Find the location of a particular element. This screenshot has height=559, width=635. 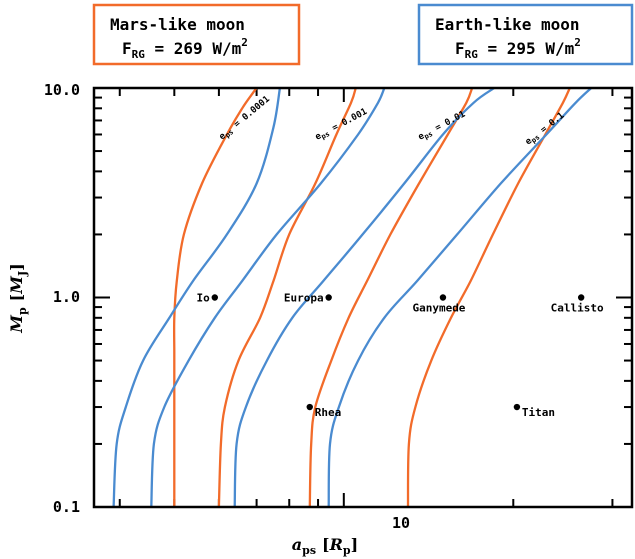

legend-earth-box is located at coordinates (525, 34).